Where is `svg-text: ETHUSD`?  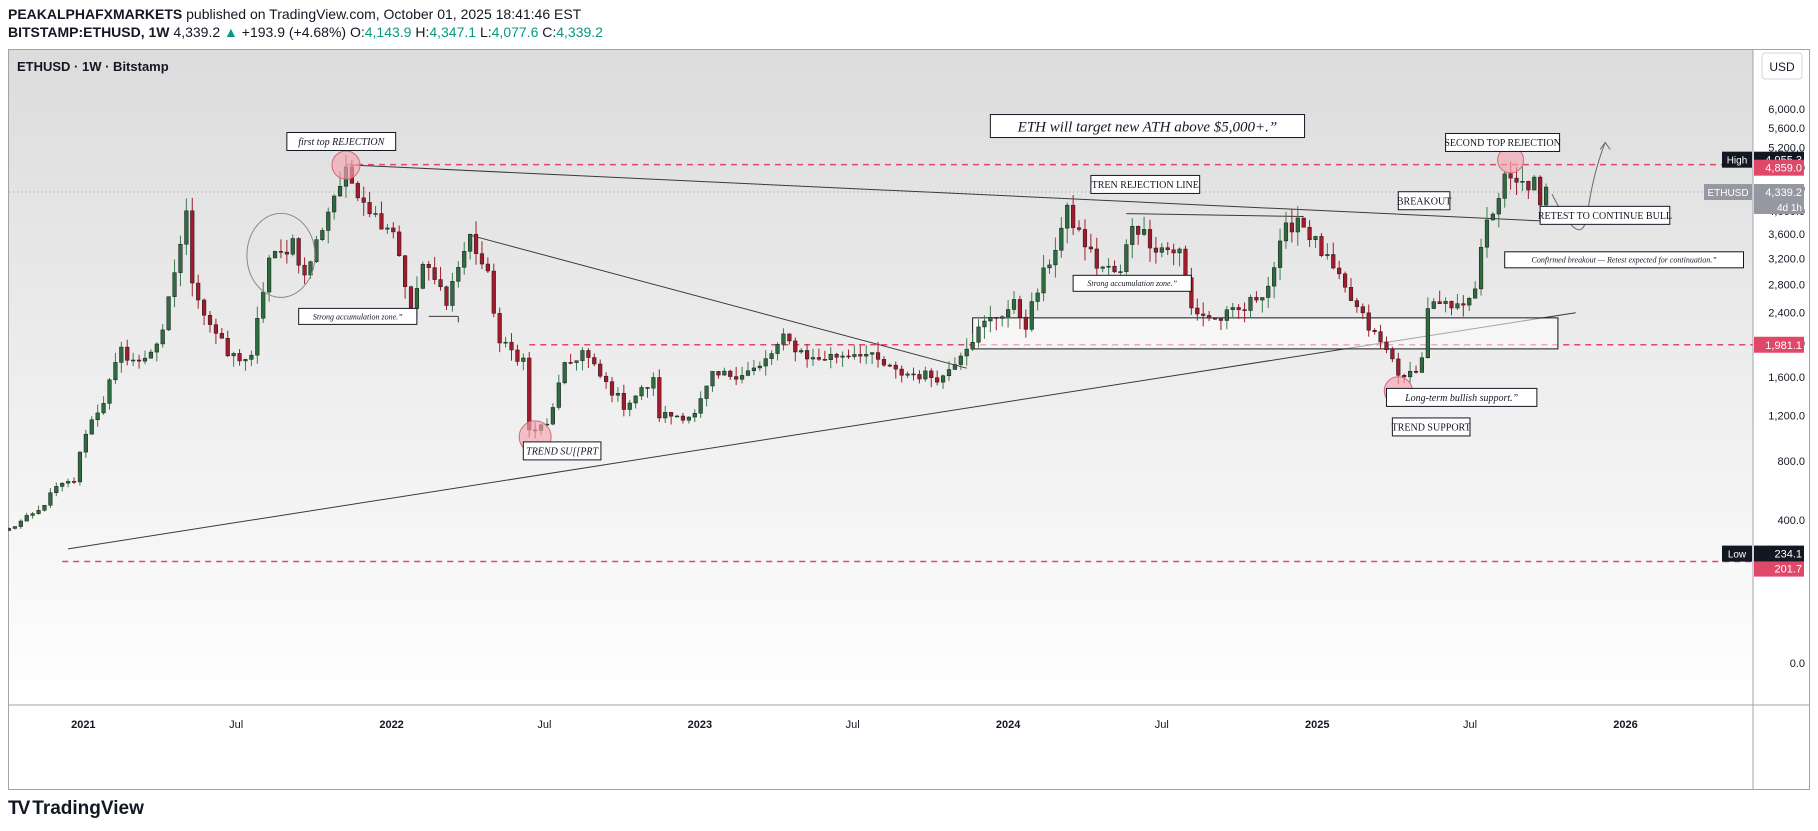
svg-text: ETHUSD is located at coordinates (1727, 193).